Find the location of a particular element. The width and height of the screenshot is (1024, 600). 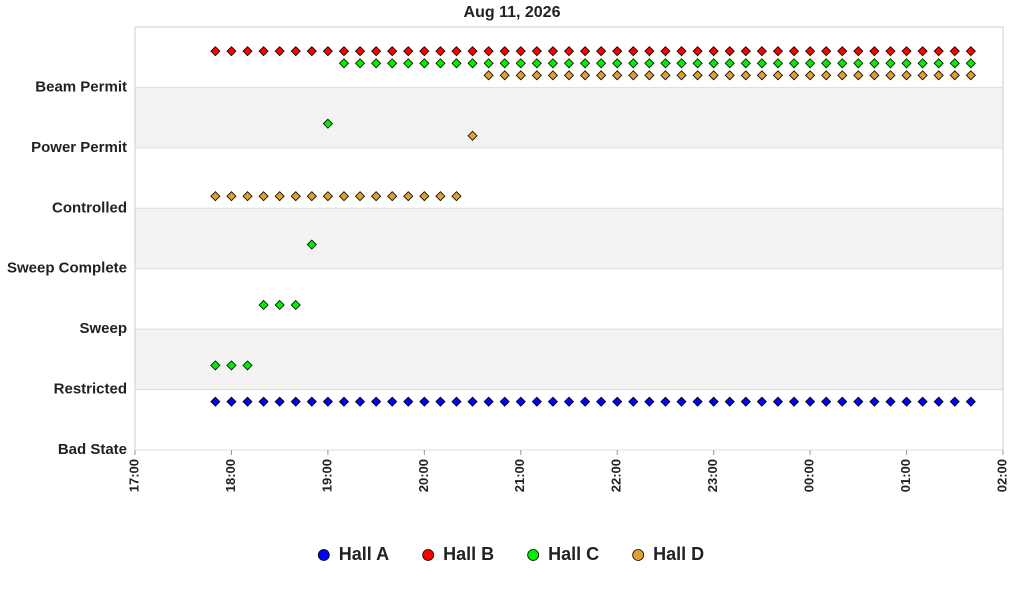

x-tick-label: 02:00 is located at coordinates (1001, 475).